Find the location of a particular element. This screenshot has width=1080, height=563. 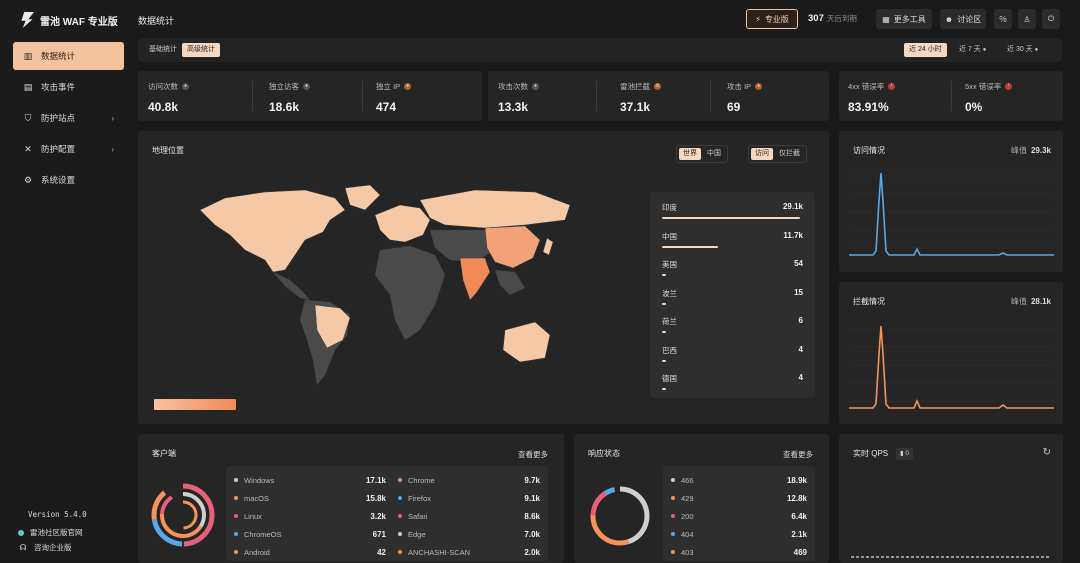

logout-button: ⏻ is located at coordinates (1051, 19).